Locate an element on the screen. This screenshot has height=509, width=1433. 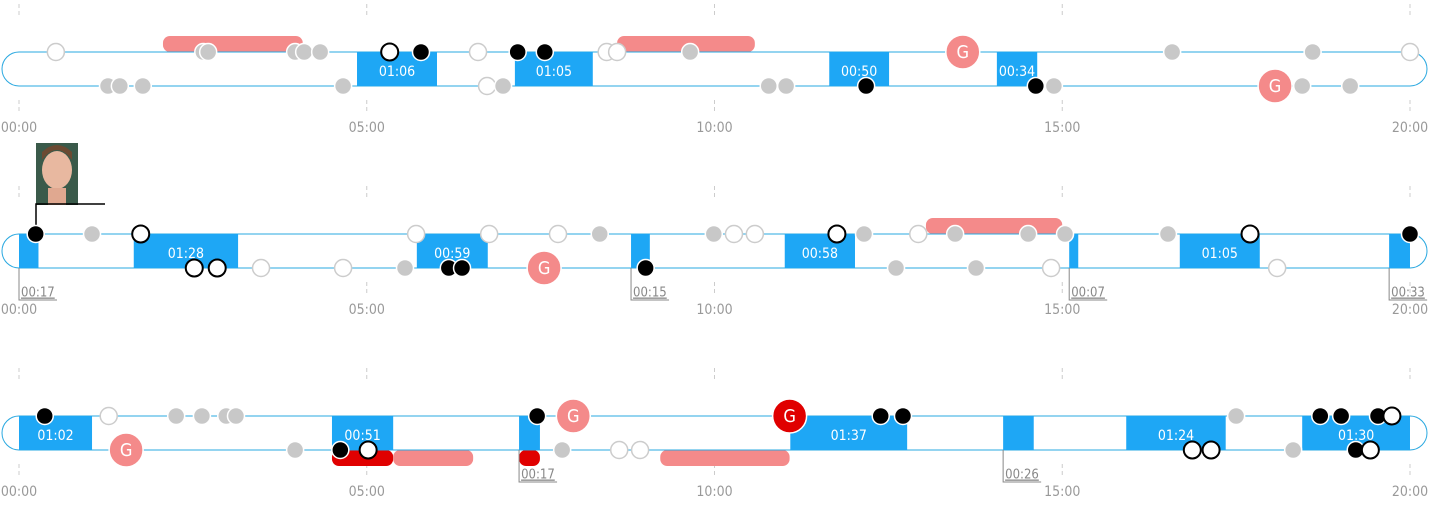
shift-label: 00:17 is located at coordinates (38, 293).